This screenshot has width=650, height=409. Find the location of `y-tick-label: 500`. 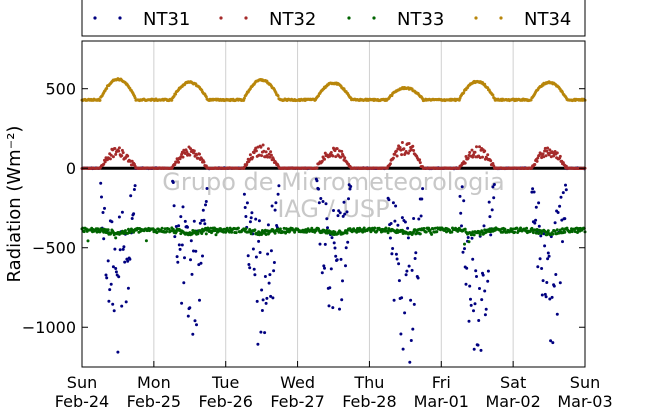

y-tick-label: 500 is located at coordinates (60, 89).